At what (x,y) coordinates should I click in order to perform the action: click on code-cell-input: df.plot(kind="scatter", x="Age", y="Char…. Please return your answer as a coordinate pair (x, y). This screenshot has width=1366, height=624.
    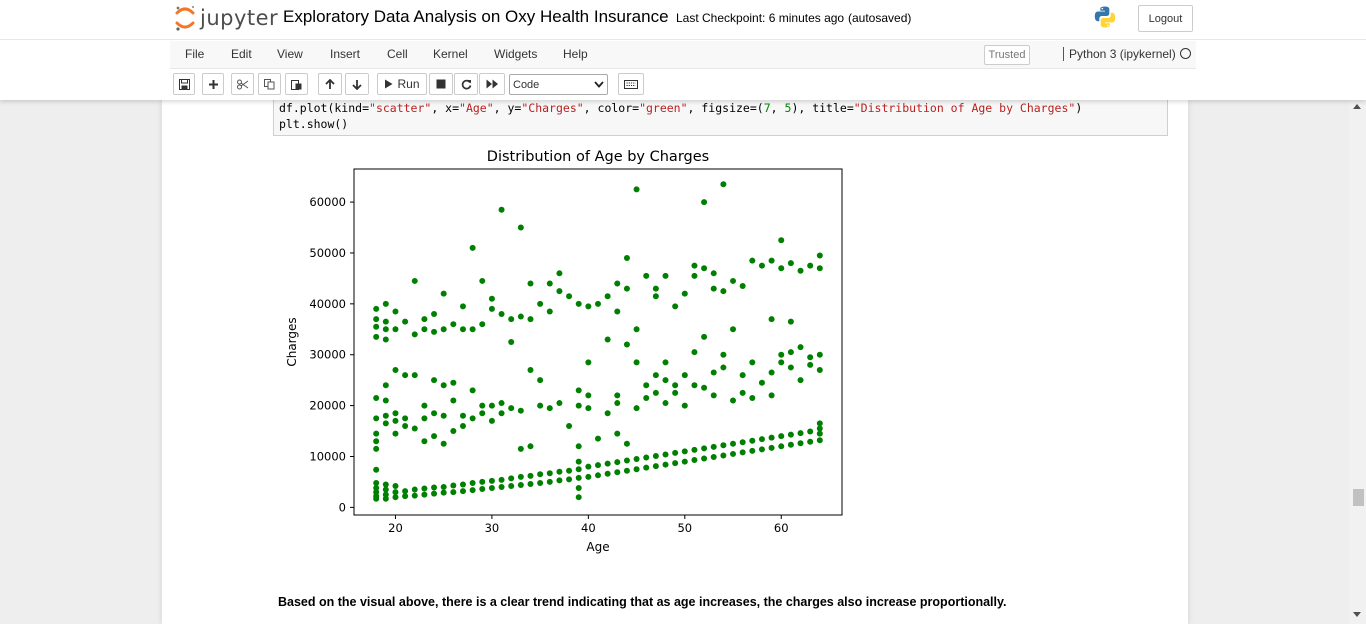
    Looking at the image, I should click on (720, 118).